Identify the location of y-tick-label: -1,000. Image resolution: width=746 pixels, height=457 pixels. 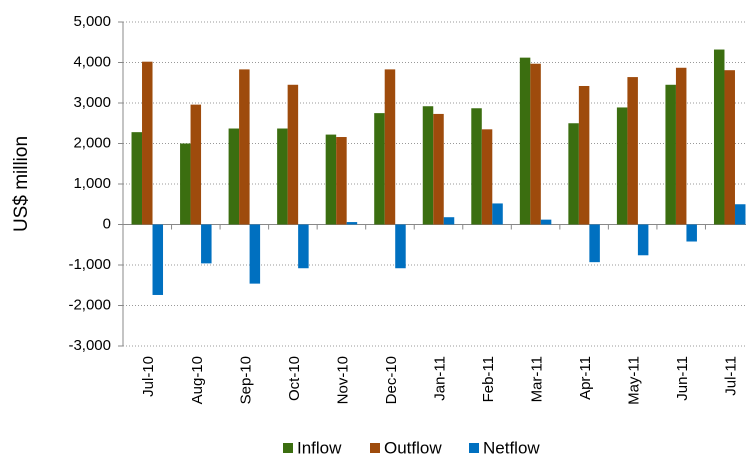
(89, 264).